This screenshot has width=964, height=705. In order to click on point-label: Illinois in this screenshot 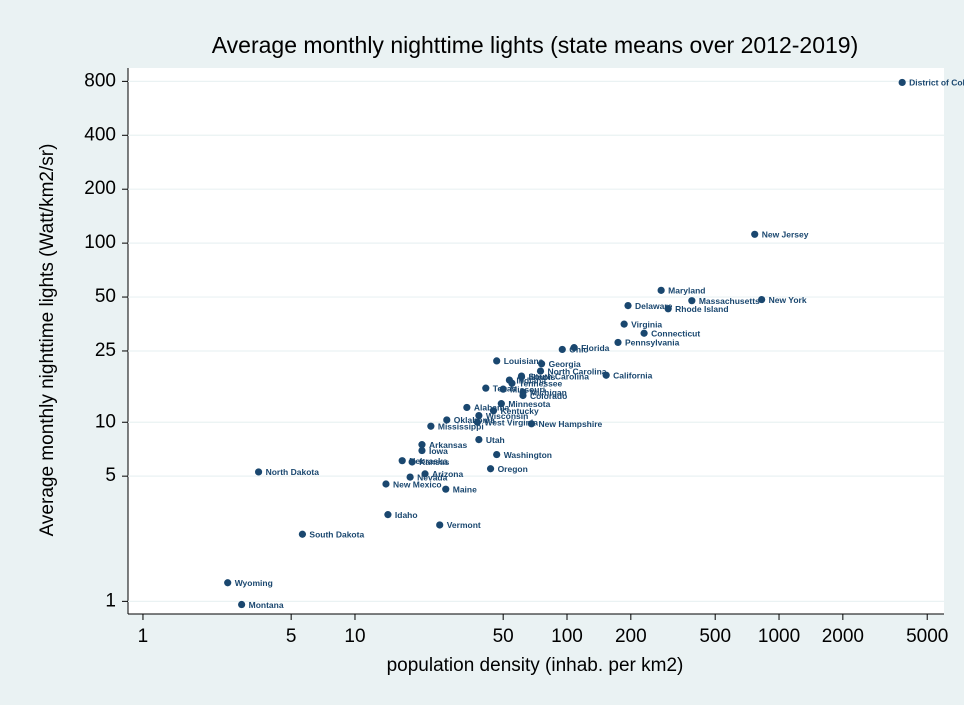, I will do `click(541, 377)`.